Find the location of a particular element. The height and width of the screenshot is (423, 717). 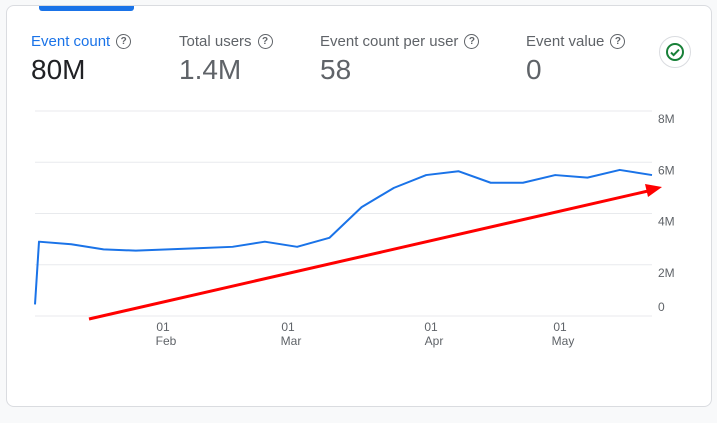

metric-value: 80M is located at coordinates (58, 69).